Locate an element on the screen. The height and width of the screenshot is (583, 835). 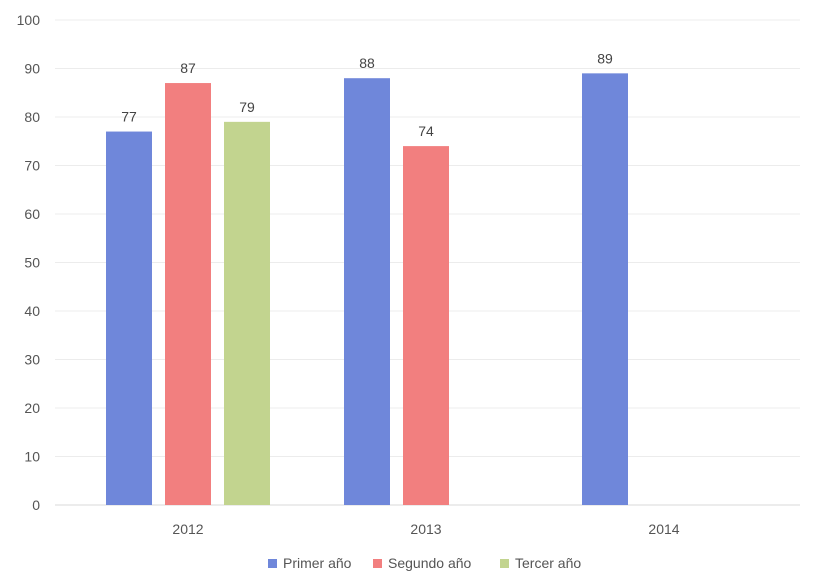
data-label: 74 is located at coordinates (426, 131).